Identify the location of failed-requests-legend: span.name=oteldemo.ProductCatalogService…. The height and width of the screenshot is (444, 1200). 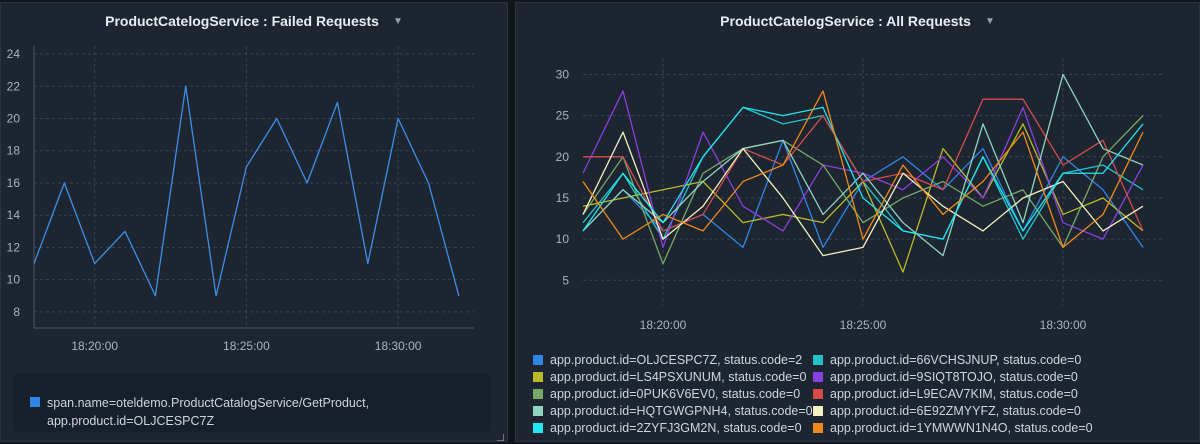
(252, 403).